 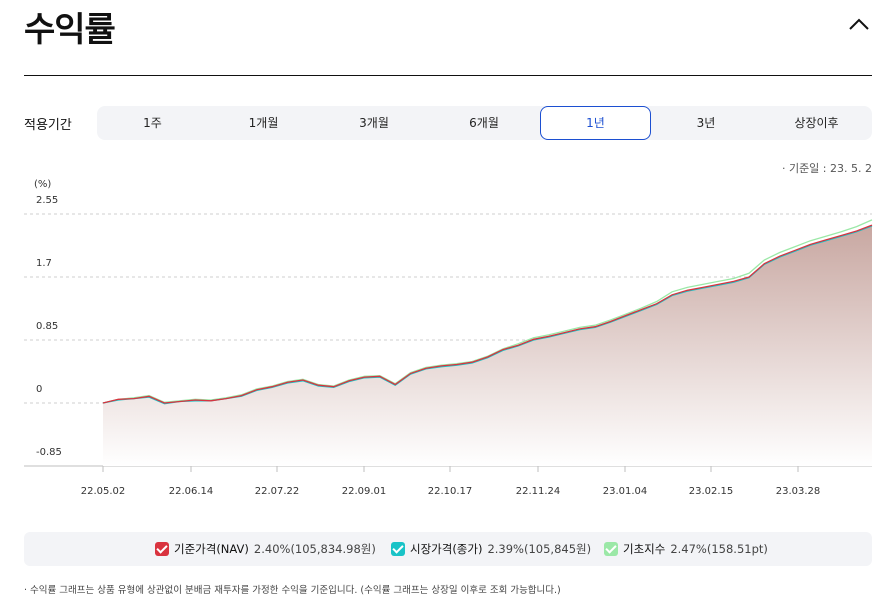 I want to click on y-tick-label: 0, so click(x=39, y=389).